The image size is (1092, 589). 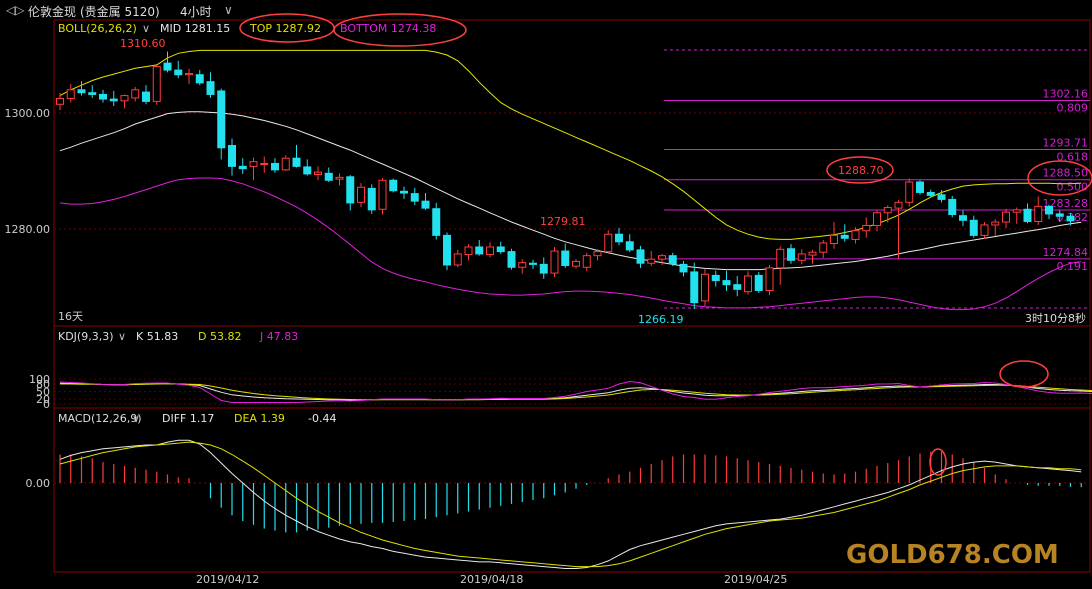 What do you see at coordinates (38, 483) in the screenshot?
I see `macd-axis-zero: 0.00` at bounding box center [38, 483].